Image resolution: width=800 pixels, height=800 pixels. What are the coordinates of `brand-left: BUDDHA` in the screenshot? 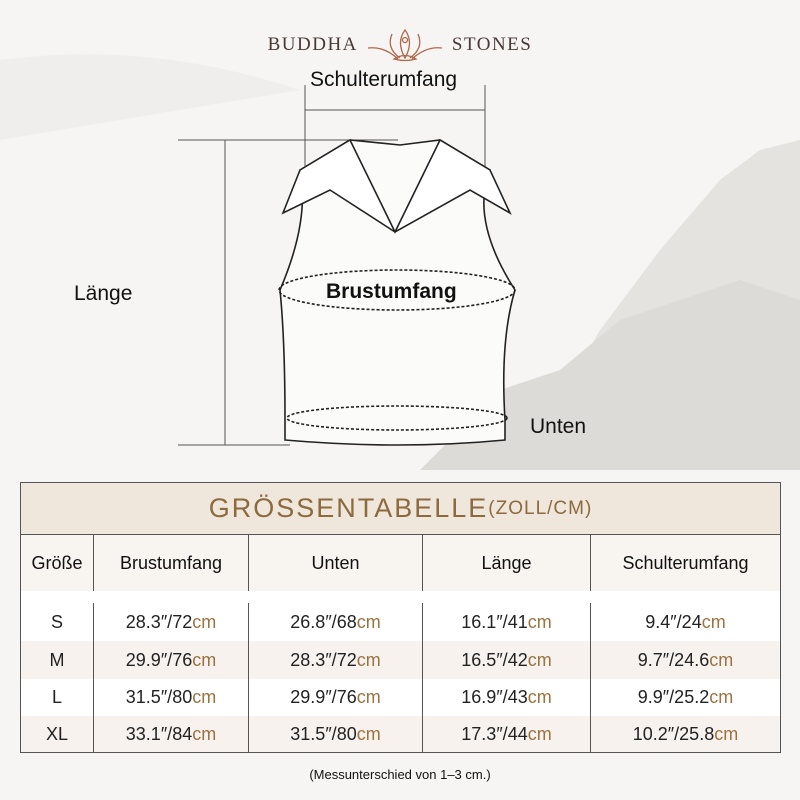 It's located at (312, 44).